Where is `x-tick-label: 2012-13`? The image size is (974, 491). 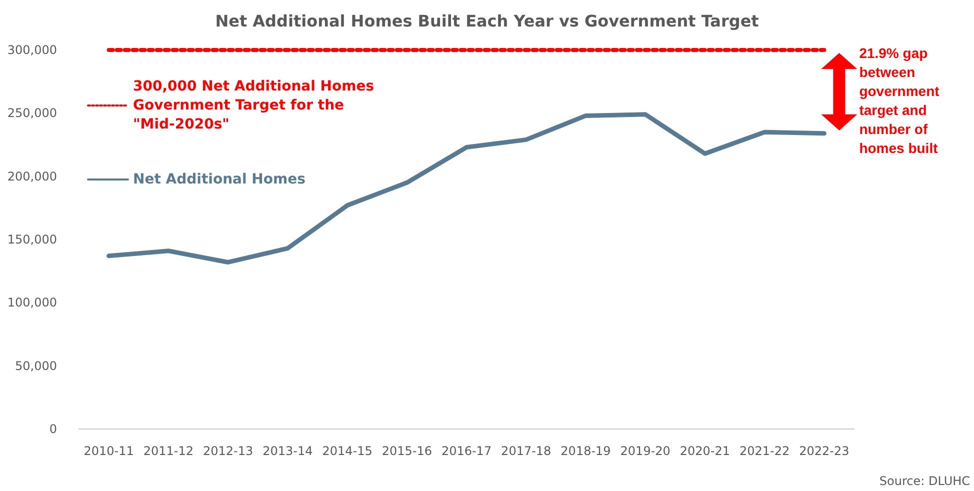 x-tick-label: 2012-13 is located at coordinates (228, 451).